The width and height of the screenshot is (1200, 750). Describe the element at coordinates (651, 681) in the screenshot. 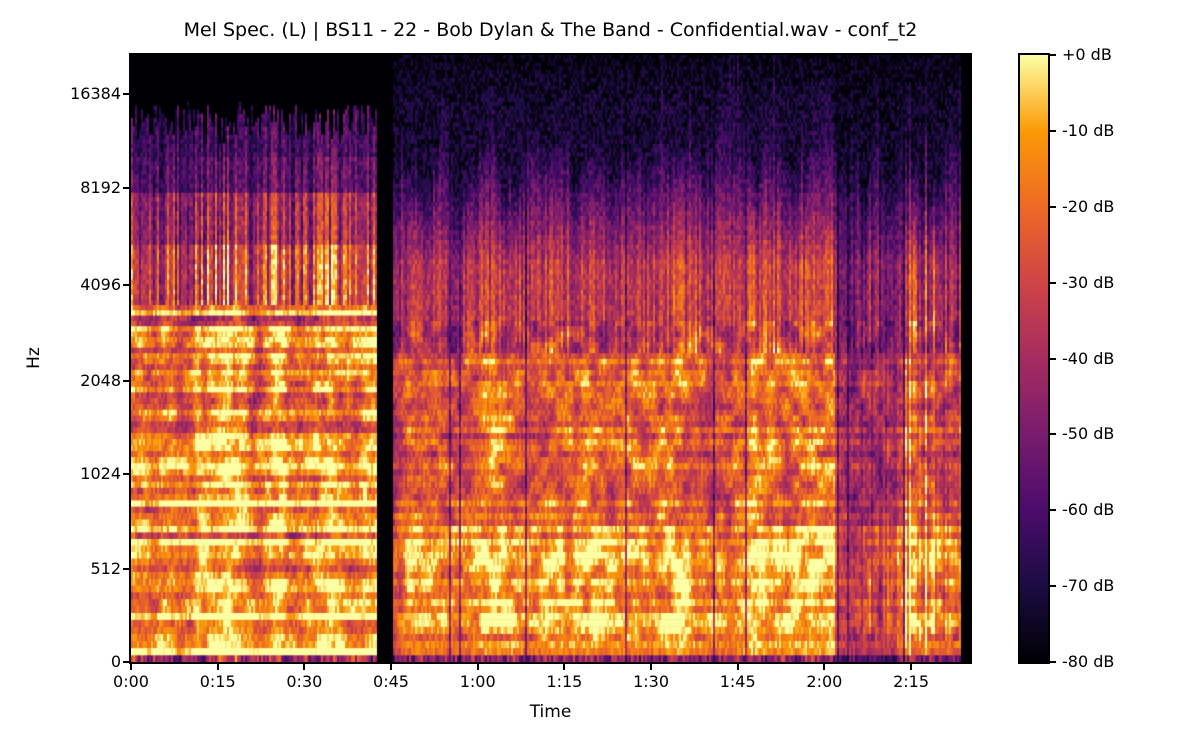

I see `x-tick-label: 1:30` at that location.